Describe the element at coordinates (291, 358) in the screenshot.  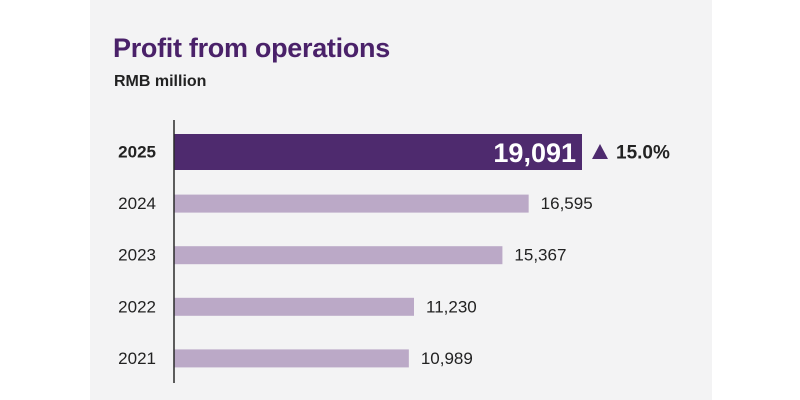
I see `bar-2021` at that location.